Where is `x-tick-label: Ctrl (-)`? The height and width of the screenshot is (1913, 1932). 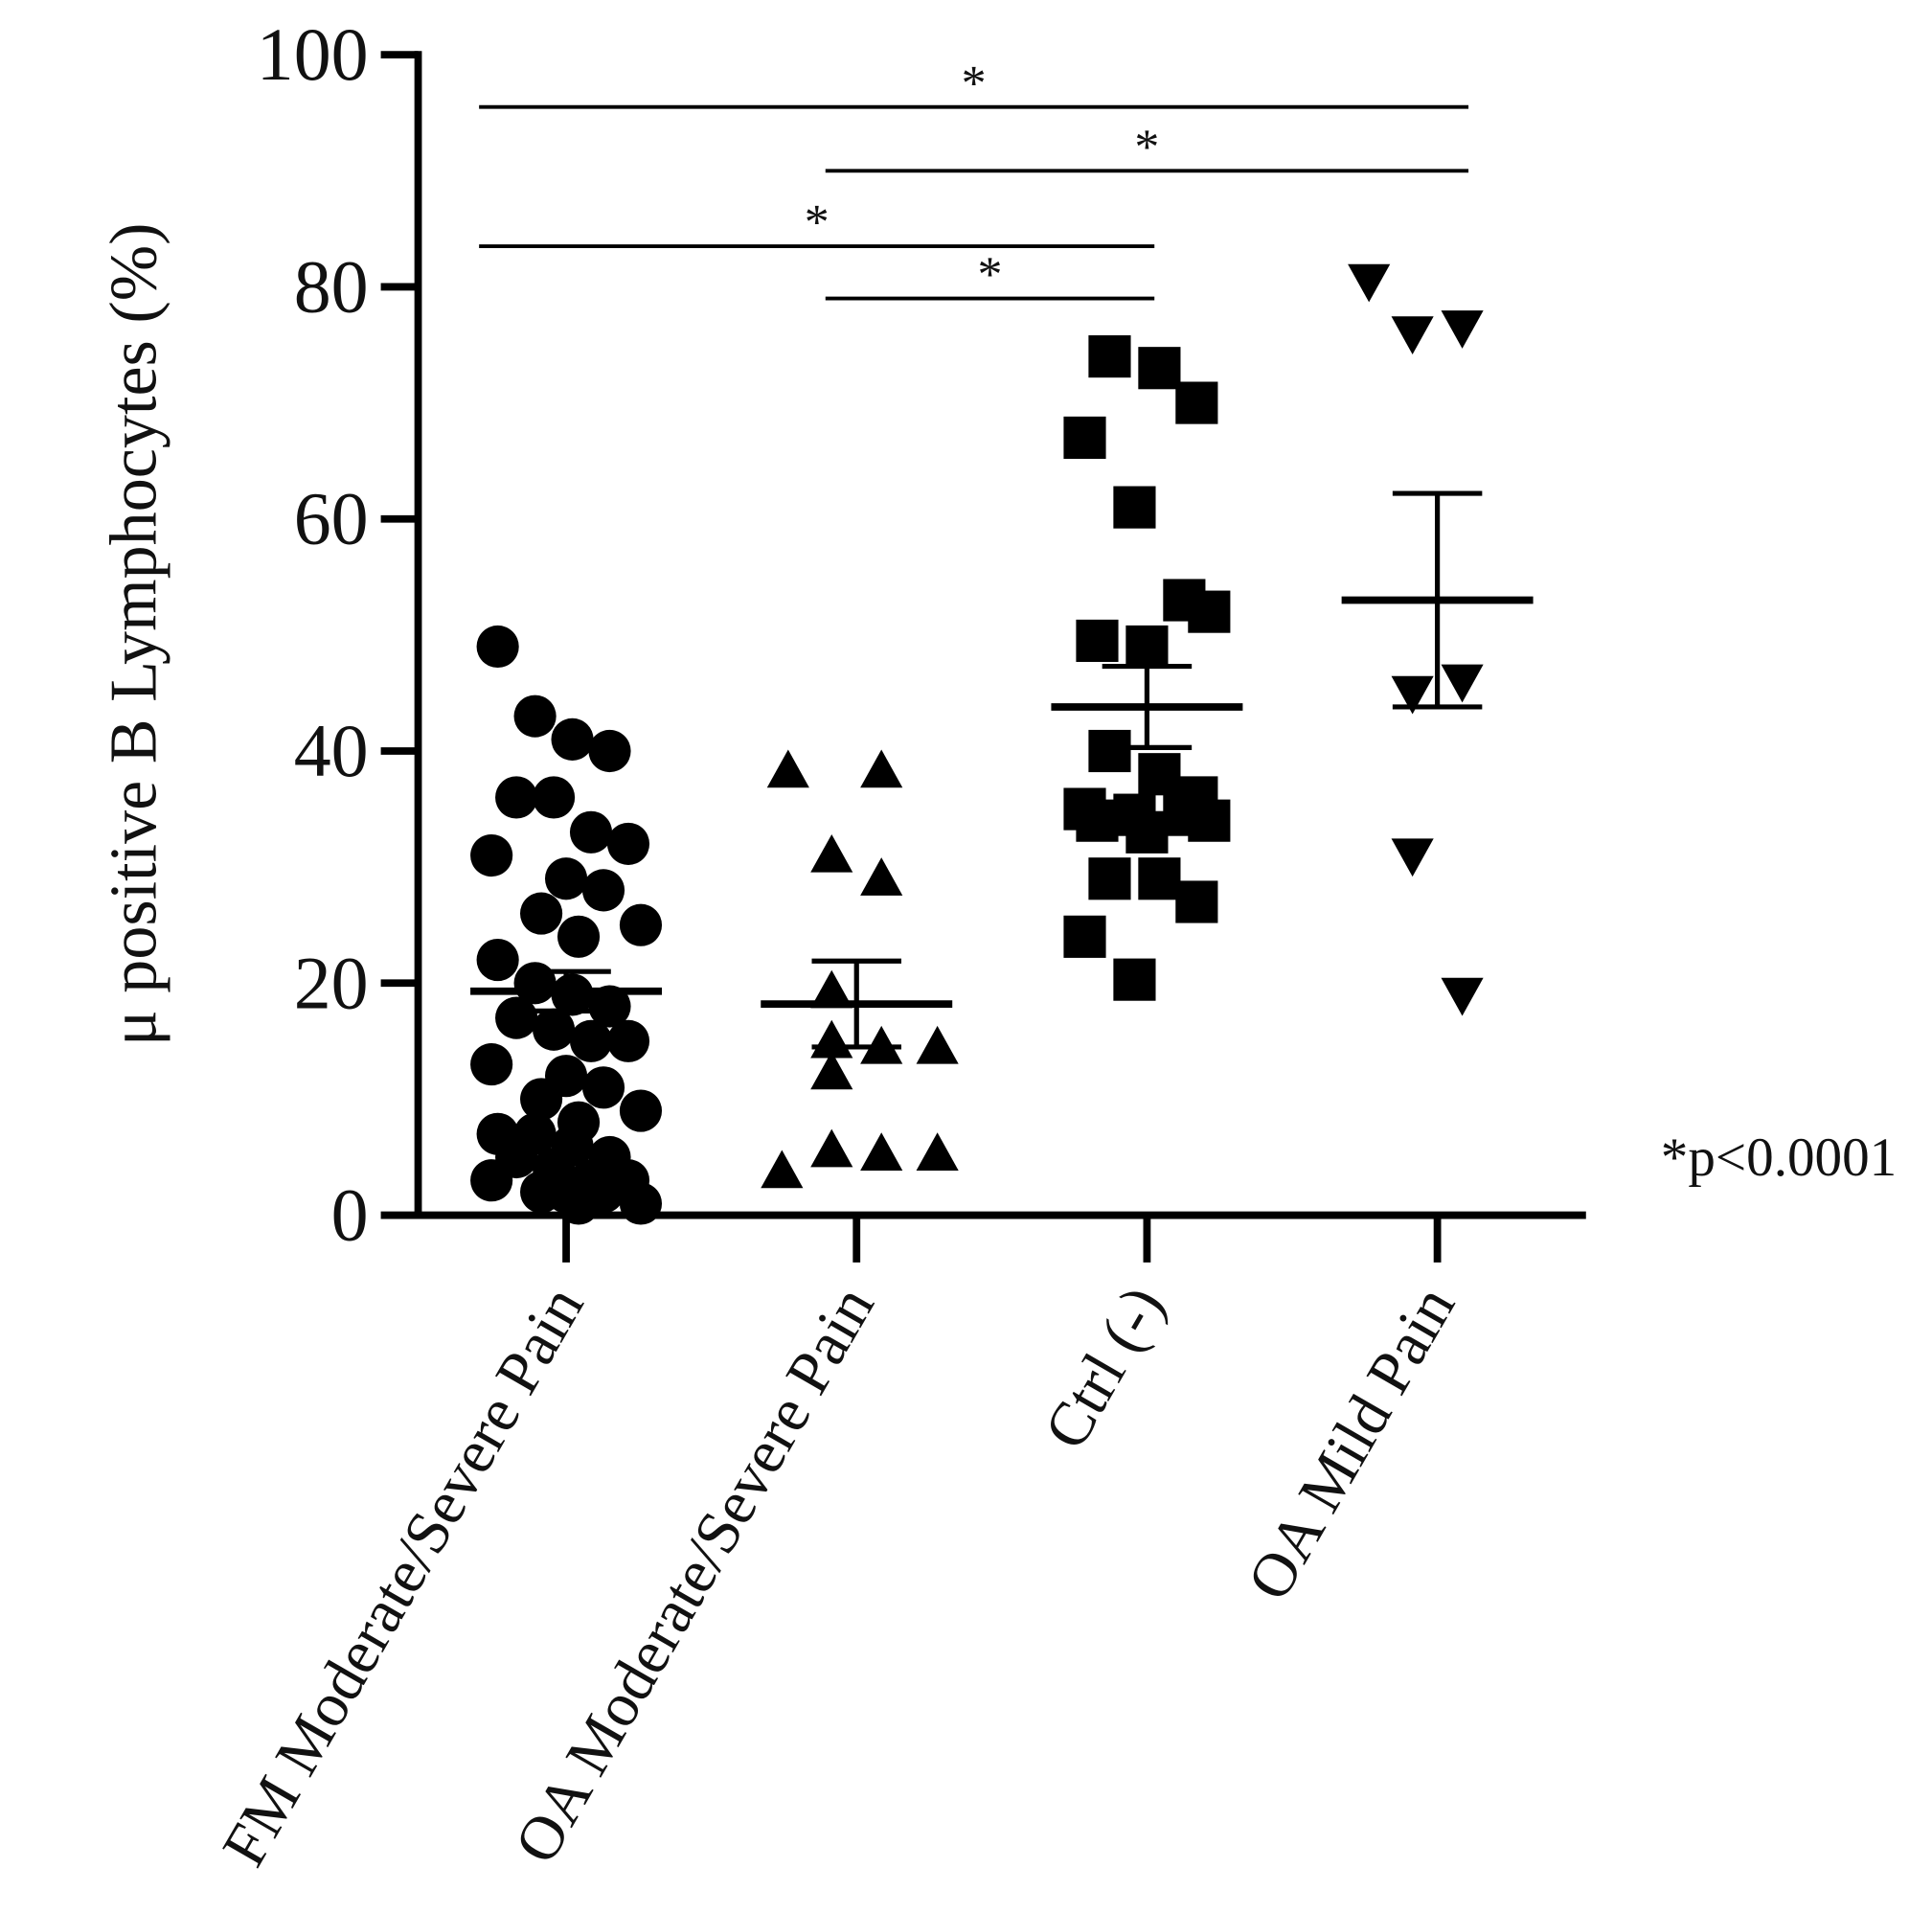
x-tick-label: Ctrl (-) is located at coordinates (1105, 1368).